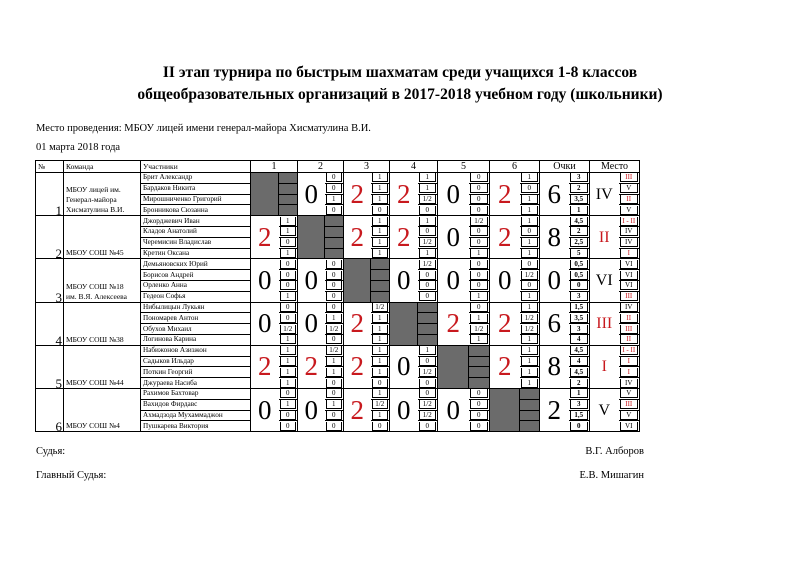 The width and height of the screenshot is (800, 566). Describe the element at coordinates (195, 372) in the screenshot. I see `participant-name: Поткин Георгий` at that location.